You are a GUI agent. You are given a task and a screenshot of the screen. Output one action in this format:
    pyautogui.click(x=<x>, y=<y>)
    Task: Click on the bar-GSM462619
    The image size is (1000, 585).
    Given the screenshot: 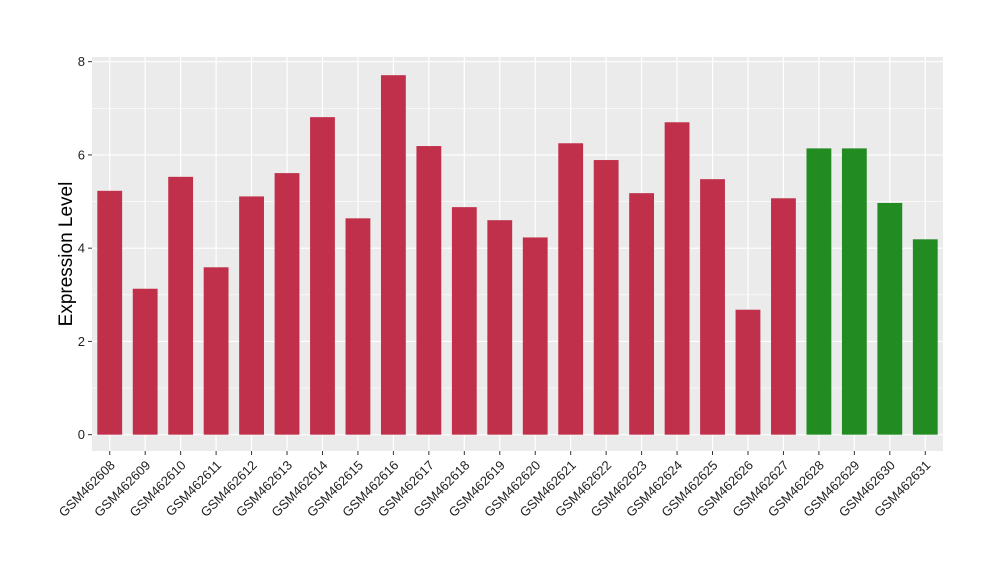 What is the action you would take?
    pyautogui.click(x=500, y=327)
    